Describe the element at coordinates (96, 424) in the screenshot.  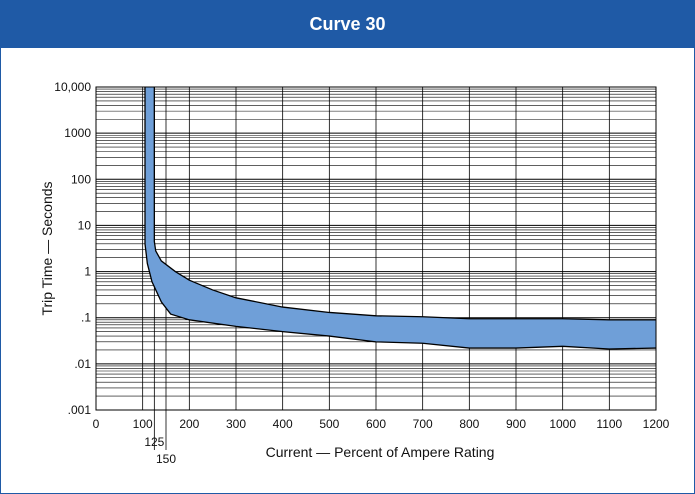
I see `x-tick-label: 0` at that location.